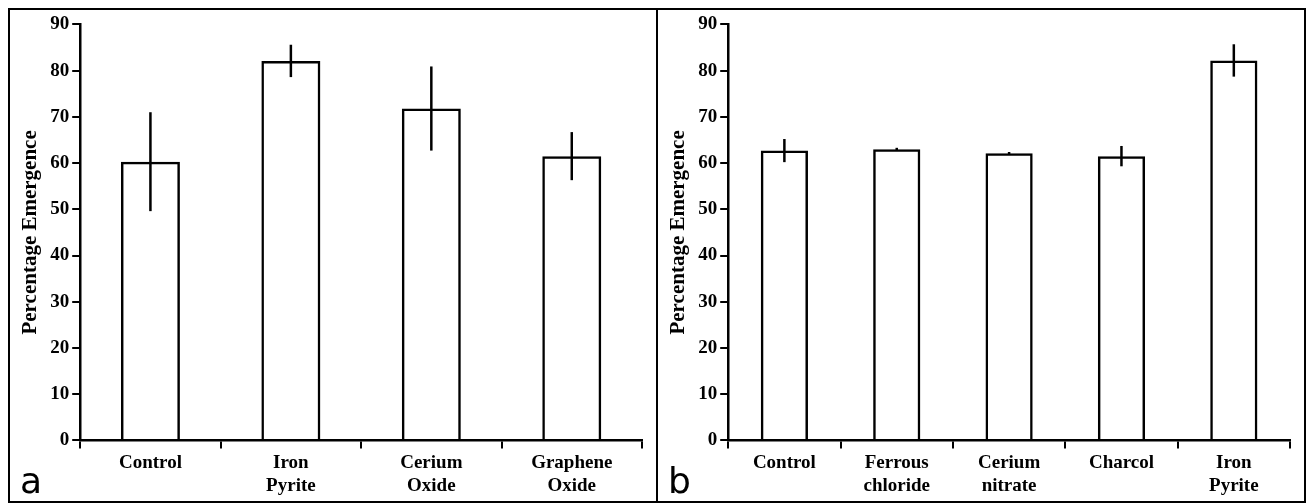 This screenshot has width=1315, height=503. I want to click on x-tick-label: Ferrous chloride, so click(896, 472).